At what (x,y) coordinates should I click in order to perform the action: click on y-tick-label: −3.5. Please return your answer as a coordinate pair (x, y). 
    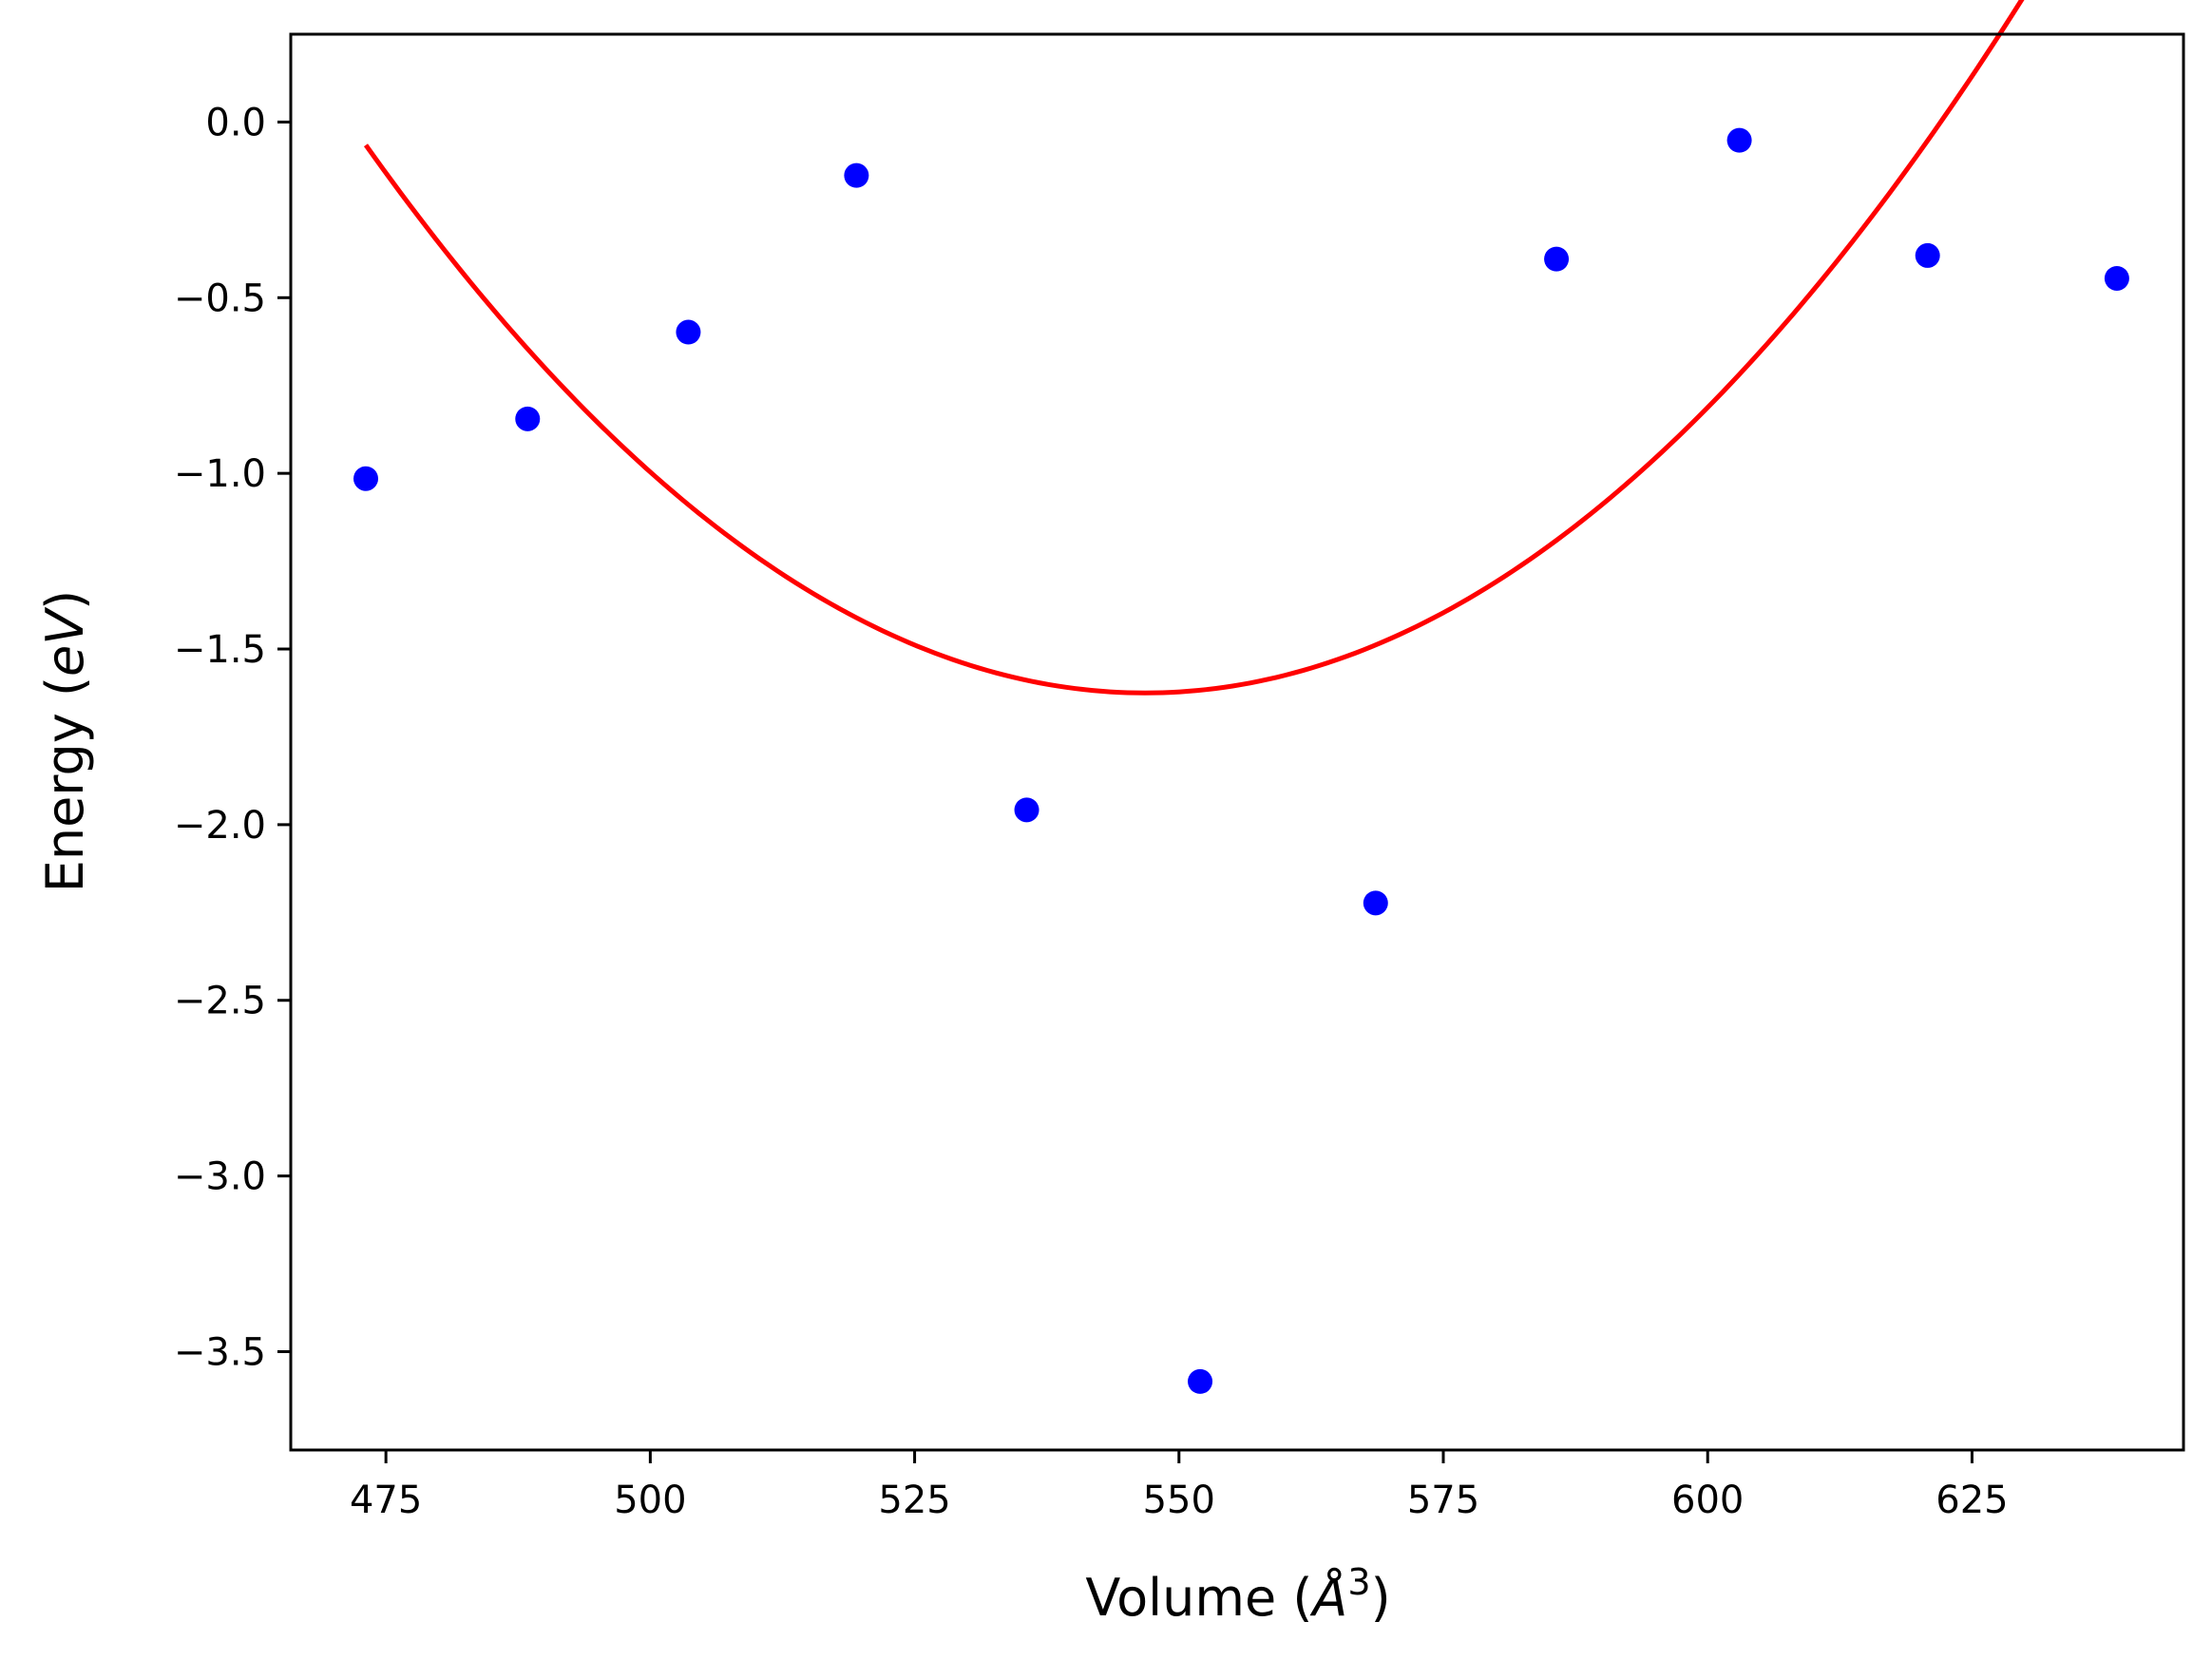
    Looking at the image, I should click on (220, 1352).